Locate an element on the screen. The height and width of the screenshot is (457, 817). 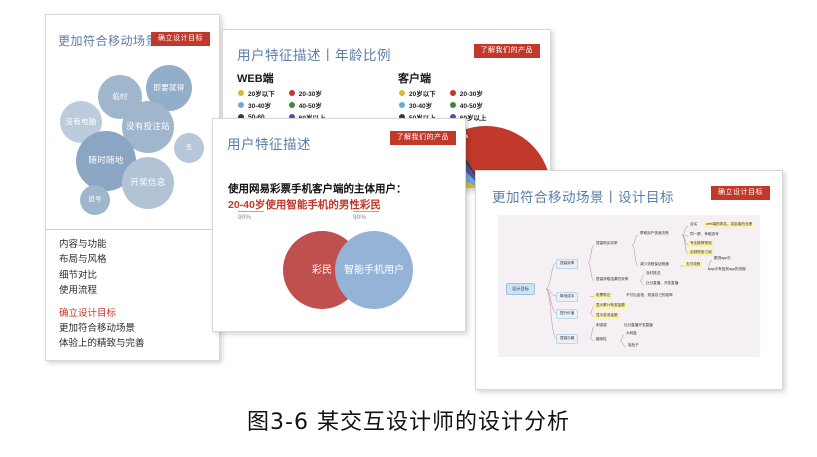
bubble-chart: 临时 即要就得 没有电脑 没有投注站 随时随地无开奖信息 追号 is located at coordinates (132, 138).